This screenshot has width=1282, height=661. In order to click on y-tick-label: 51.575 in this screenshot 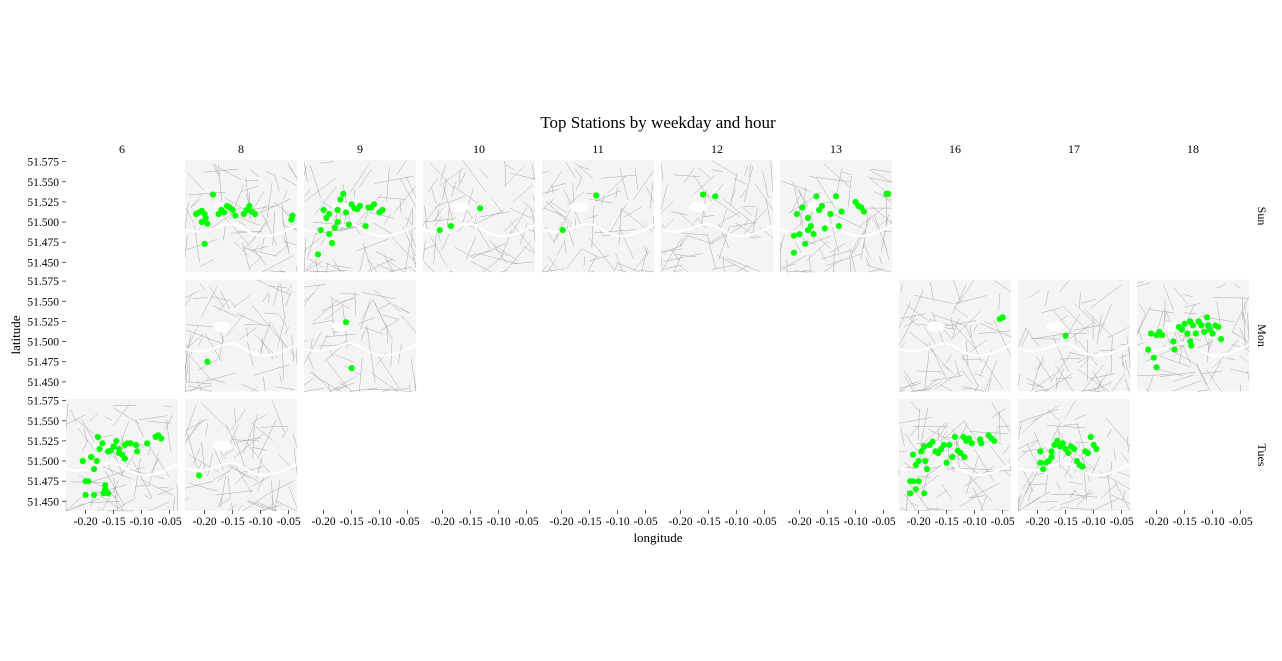, I will do `click(43, 282)`.